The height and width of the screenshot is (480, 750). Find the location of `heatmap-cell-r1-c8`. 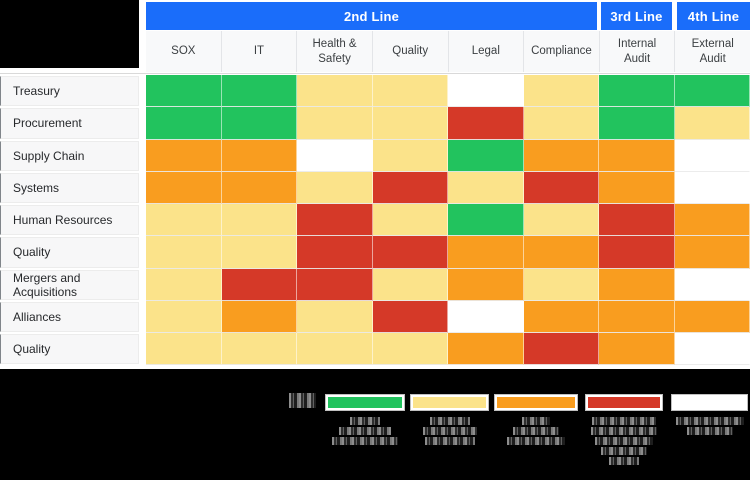

heatmap-cell-r1-c8 is located at coordinates (712, 91).